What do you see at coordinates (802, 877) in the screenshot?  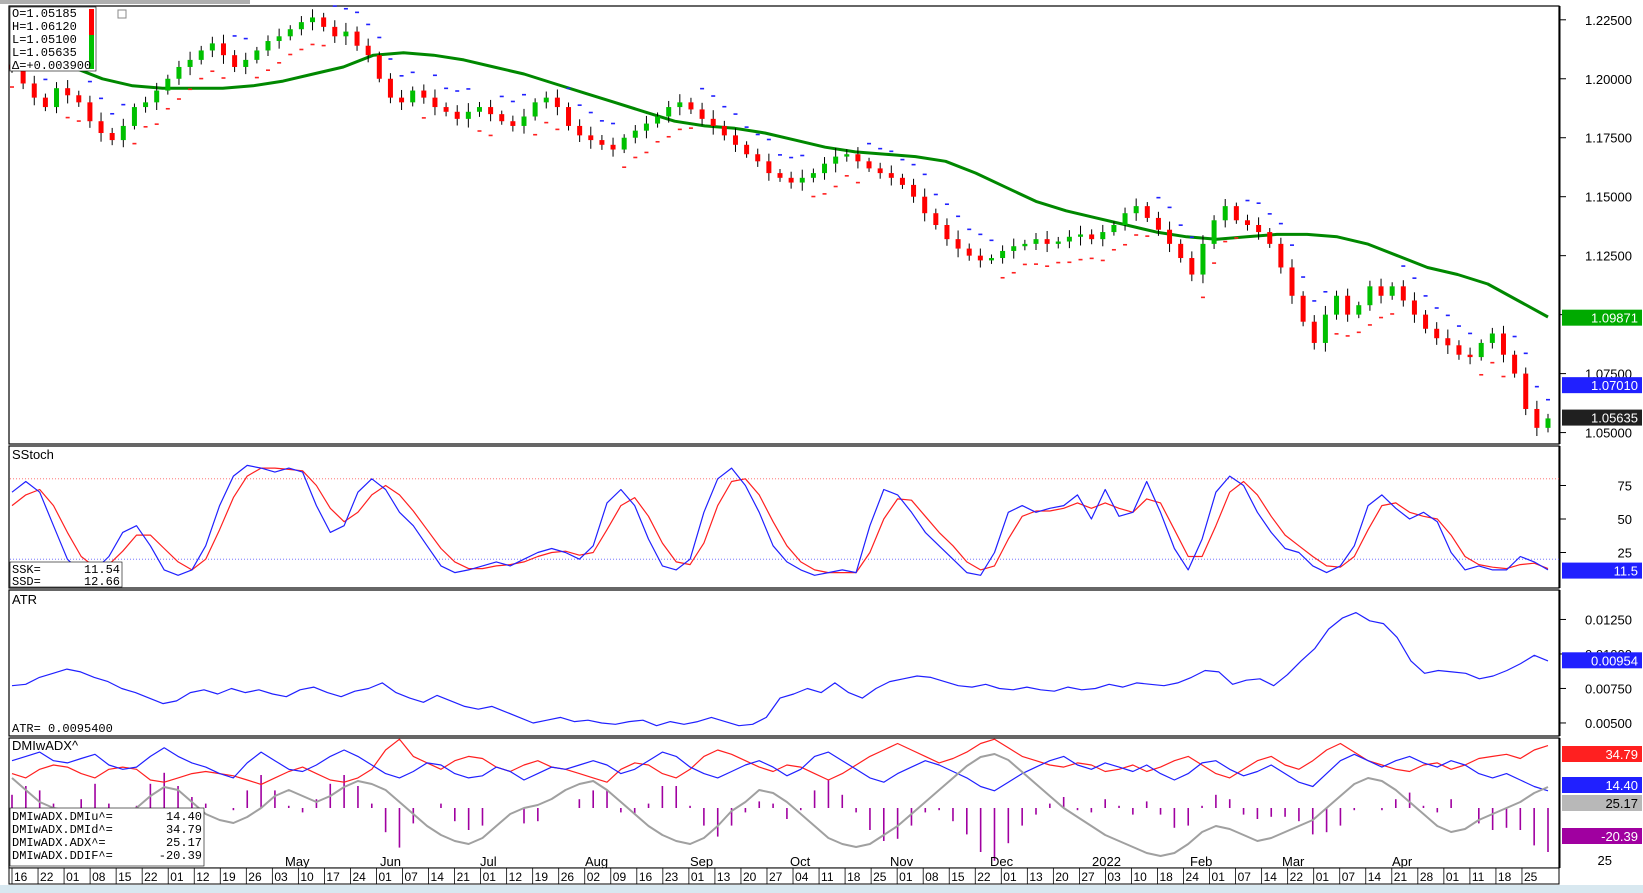 I see `day-label: 04` at bounding box center [802, 877].